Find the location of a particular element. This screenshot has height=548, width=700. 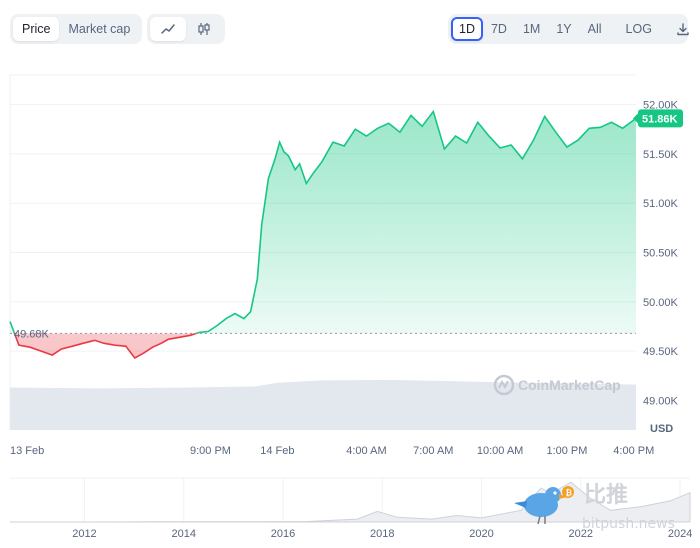

navigator-area is located at coordinates (350, 502).